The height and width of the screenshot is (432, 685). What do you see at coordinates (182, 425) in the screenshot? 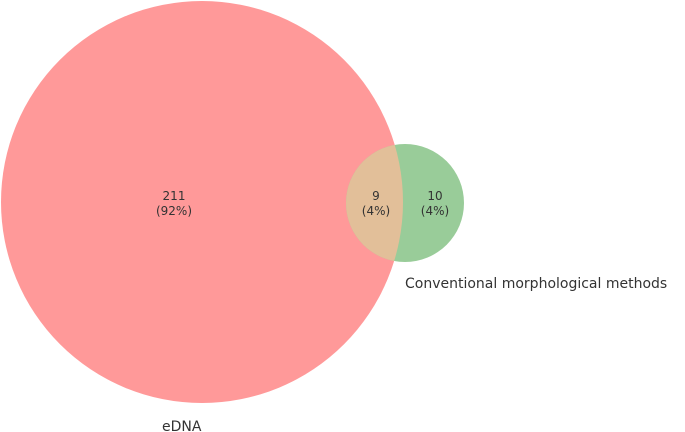
I see `edna-set-label: eDNA` at bounding box center [182, 425].